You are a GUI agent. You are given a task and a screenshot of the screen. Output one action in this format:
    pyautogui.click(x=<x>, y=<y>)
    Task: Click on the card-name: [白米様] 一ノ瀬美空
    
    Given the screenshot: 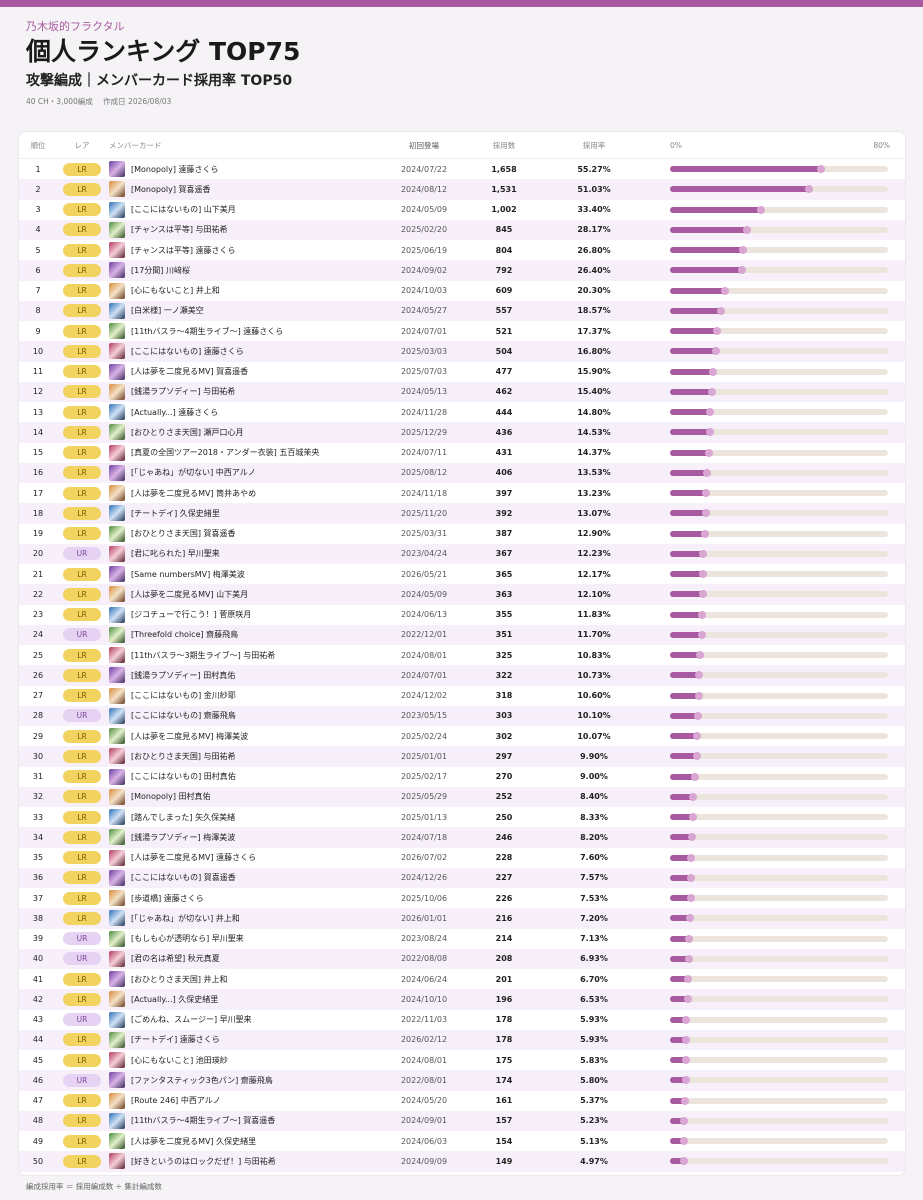 What is the action you would take?
    pyautogui.click(x=167, y=311)
    